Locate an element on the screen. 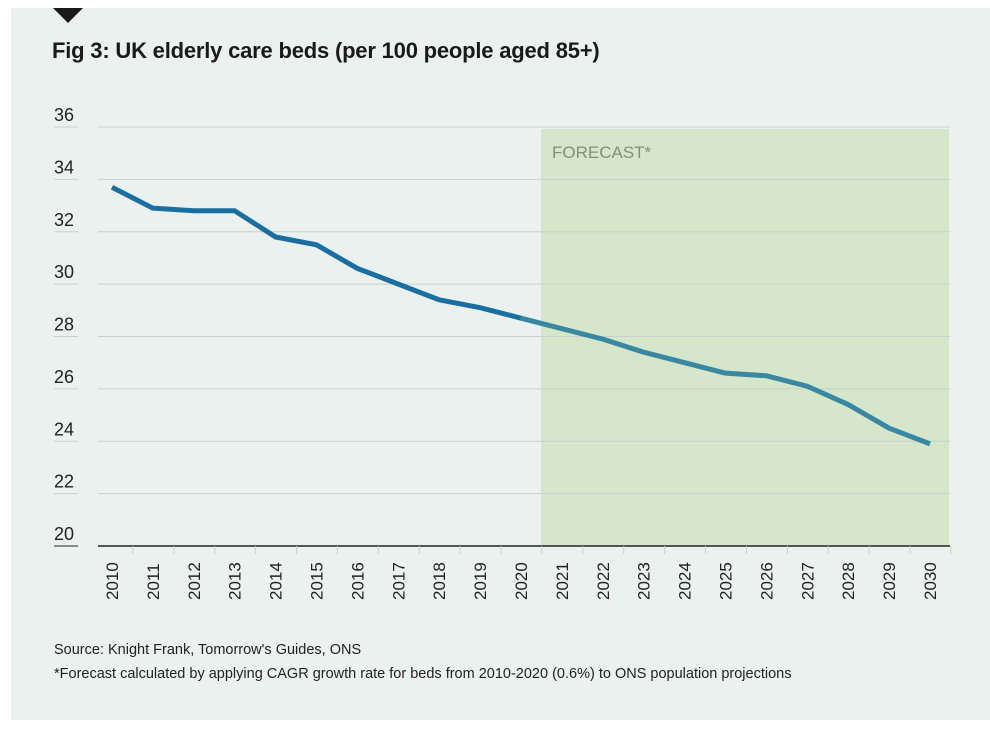 The image size is (990, 732). x-tick-label: 2010 is located at coordinates (112, 581).